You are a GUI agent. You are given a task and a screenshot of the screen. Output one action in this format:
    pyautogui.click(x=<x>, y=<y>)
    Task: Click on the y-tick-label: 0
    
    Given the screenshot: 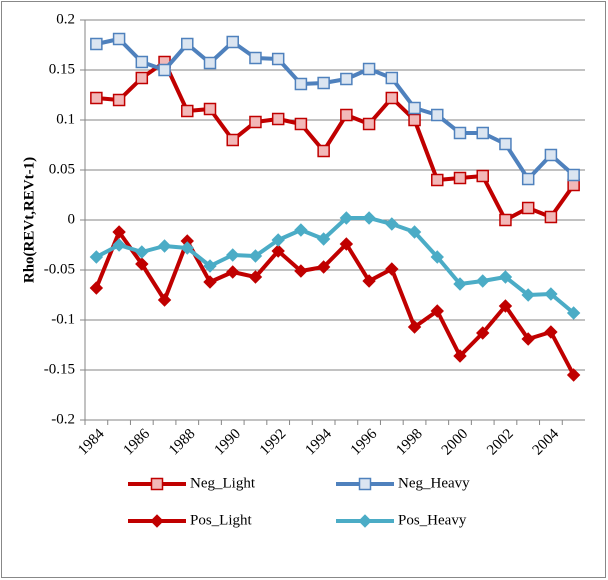 What is the action you would take?
    pyautogui.click(x=72, y=219)
    